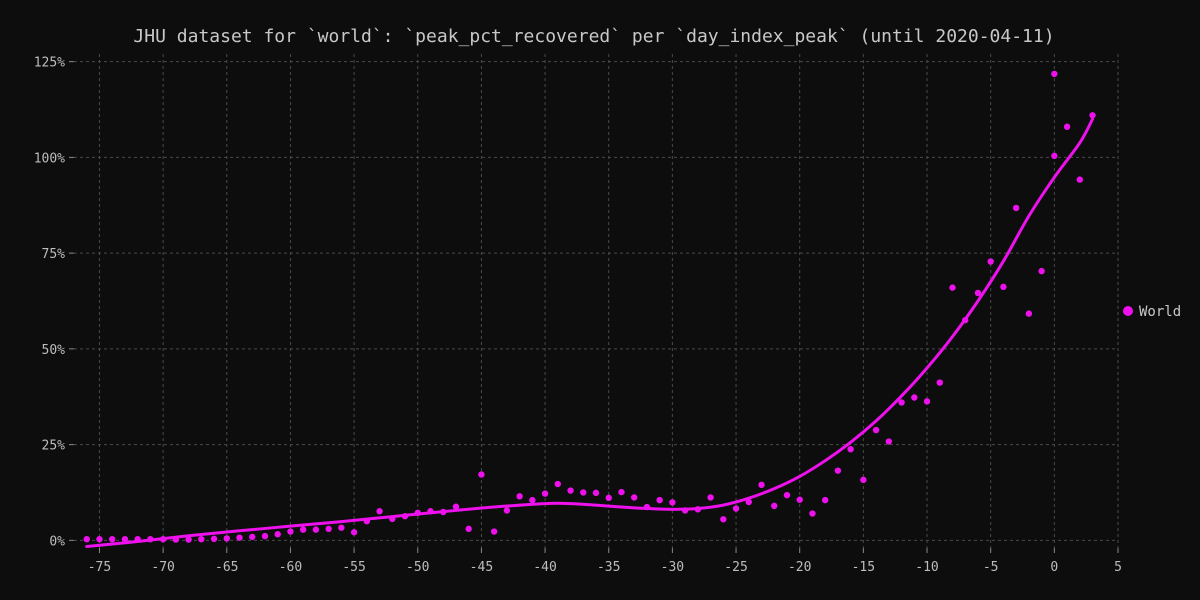 This screenshot has width=1200, height=600. Describe the element at coordinates (735, 567) in the screenshot. I see `x-tick-label: -25` at that location.